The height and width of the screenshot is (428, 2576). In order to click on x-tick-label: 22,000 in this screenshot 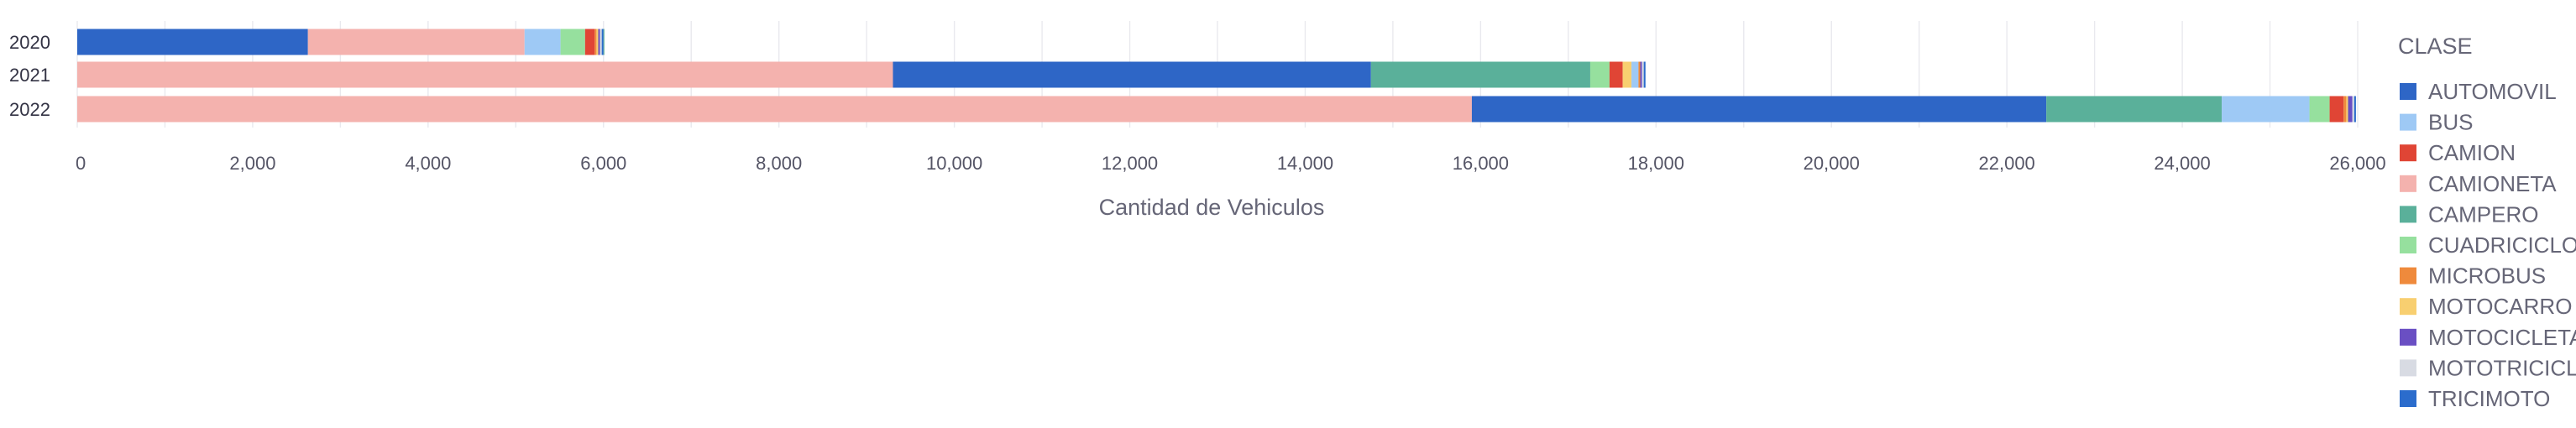, I will do `click(2007, 164)`.